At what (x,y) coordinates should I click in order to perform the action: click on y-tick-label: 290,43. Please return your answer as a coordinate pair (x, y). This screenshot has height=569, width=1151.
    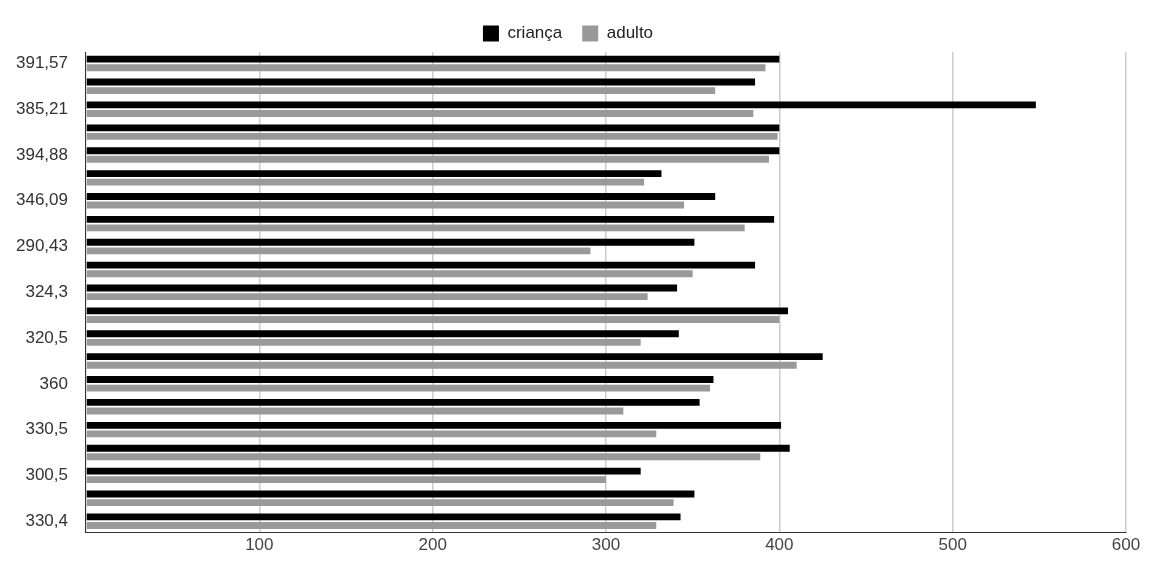
    Looking at the image, I should click on (42, 246).